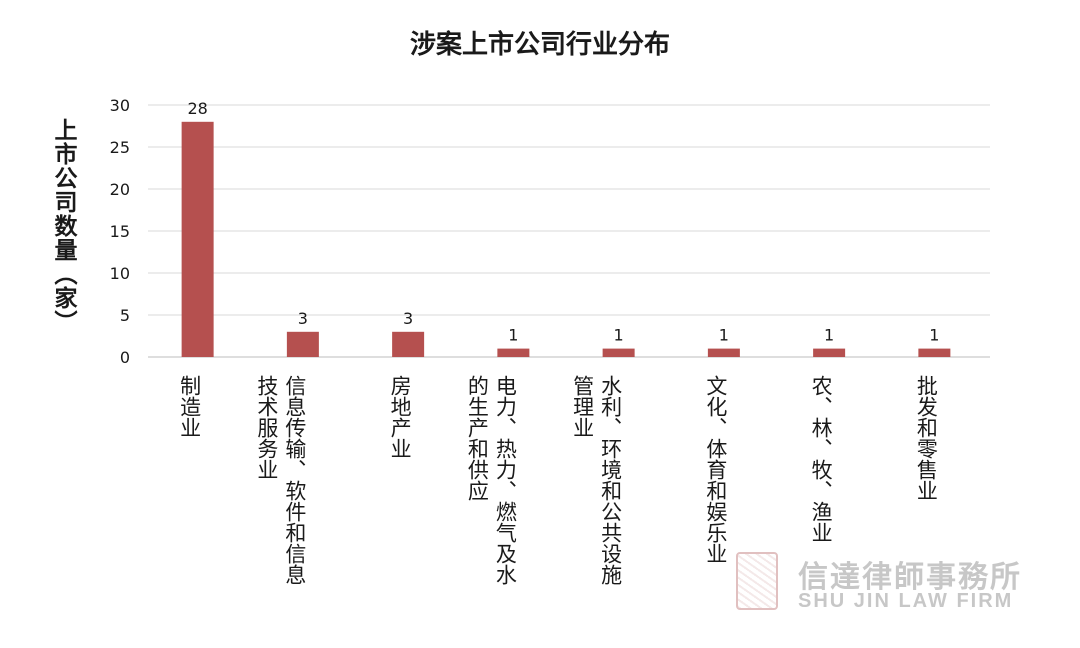 The height and width of the screenshot is (648, 1080). I want to click on x-tick-label: 制造业, so click(189, 406).